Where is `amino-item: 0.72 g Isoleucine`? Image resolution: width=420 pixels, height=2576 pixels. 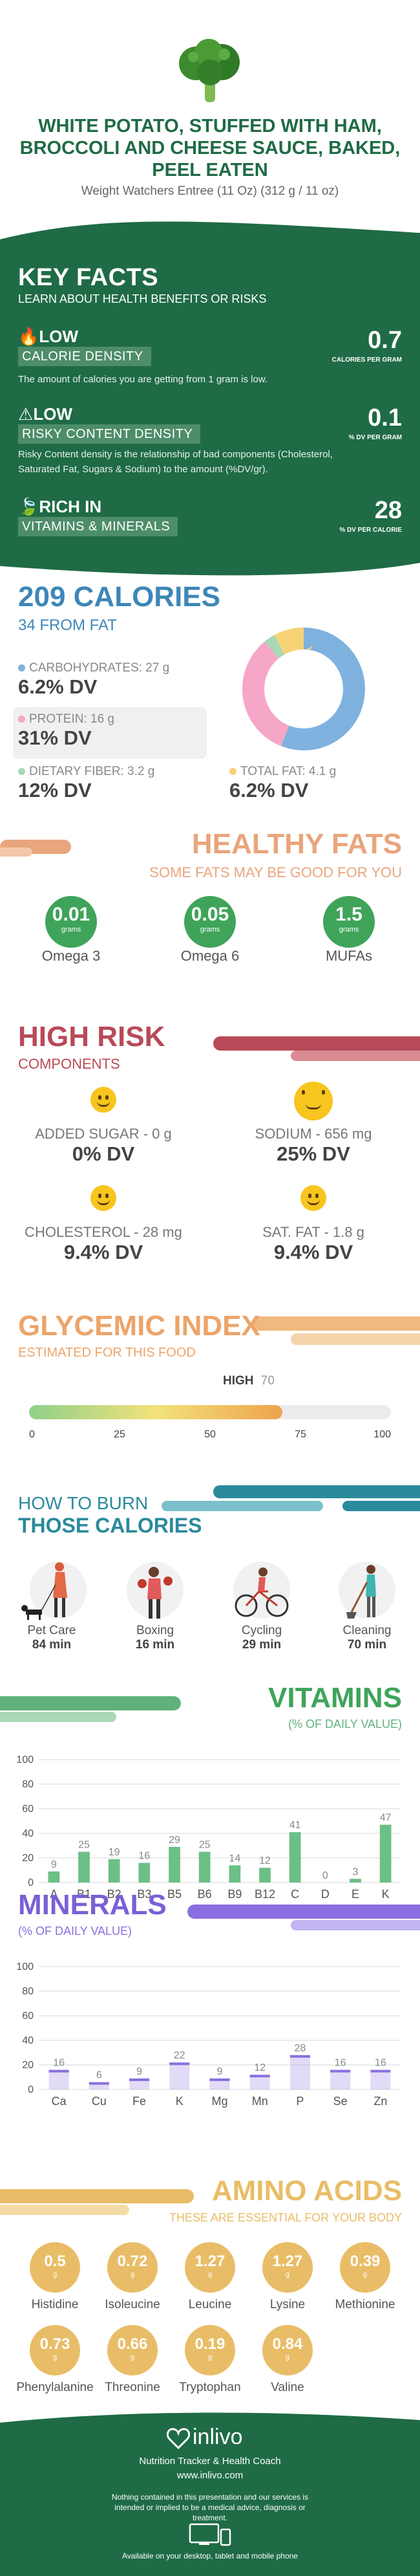
amino-item: 0.72 g Isoleucine is located at coordinates (132, 2277).